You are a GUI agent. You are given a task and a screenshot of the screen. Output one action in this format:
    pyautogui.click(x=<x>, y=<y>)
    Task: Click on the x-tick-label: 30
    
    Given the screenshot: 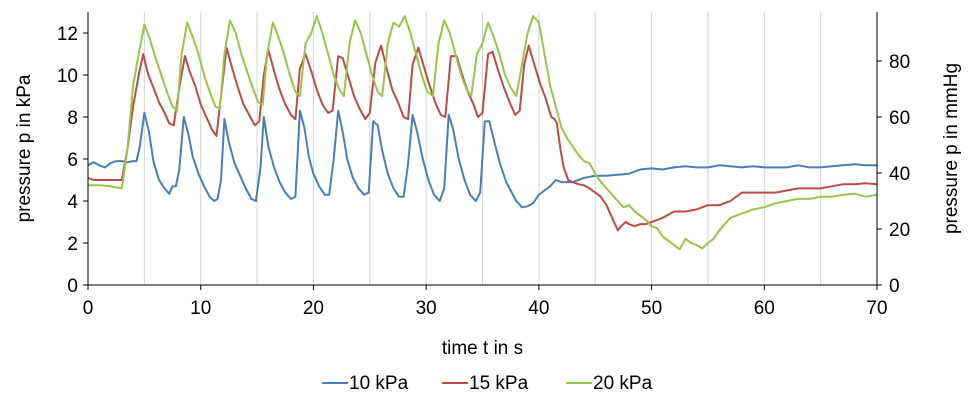 What is the action you would take?
    pyautogui.click(x=426, y=308)
    